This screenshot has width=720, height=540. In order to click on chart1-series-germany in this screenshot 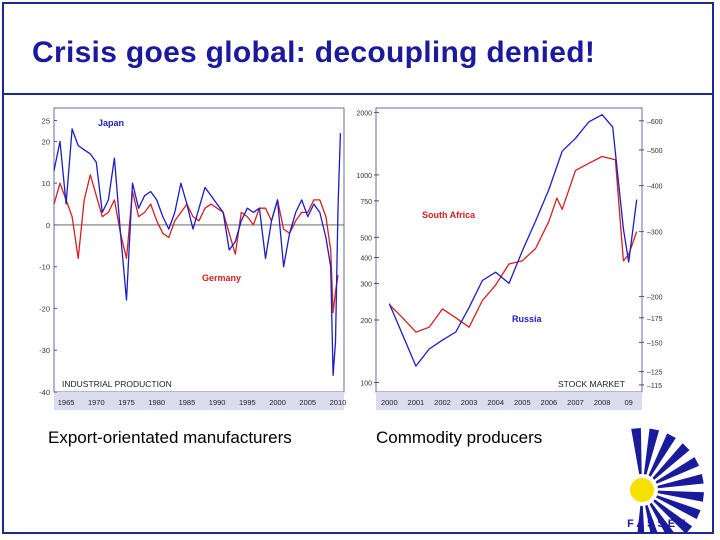, I will do `click(196, 244)`.